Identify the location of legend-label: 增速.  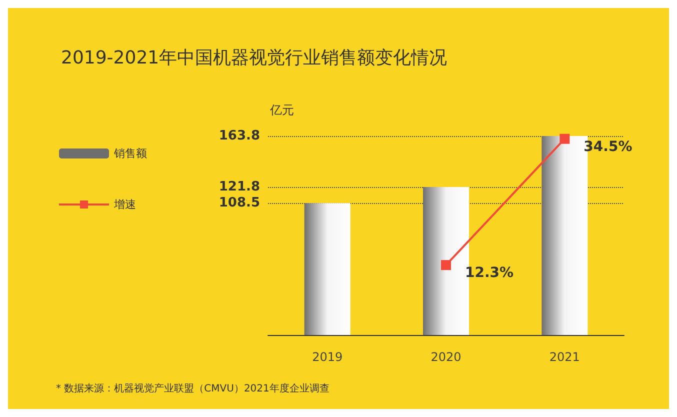
(124, 204).